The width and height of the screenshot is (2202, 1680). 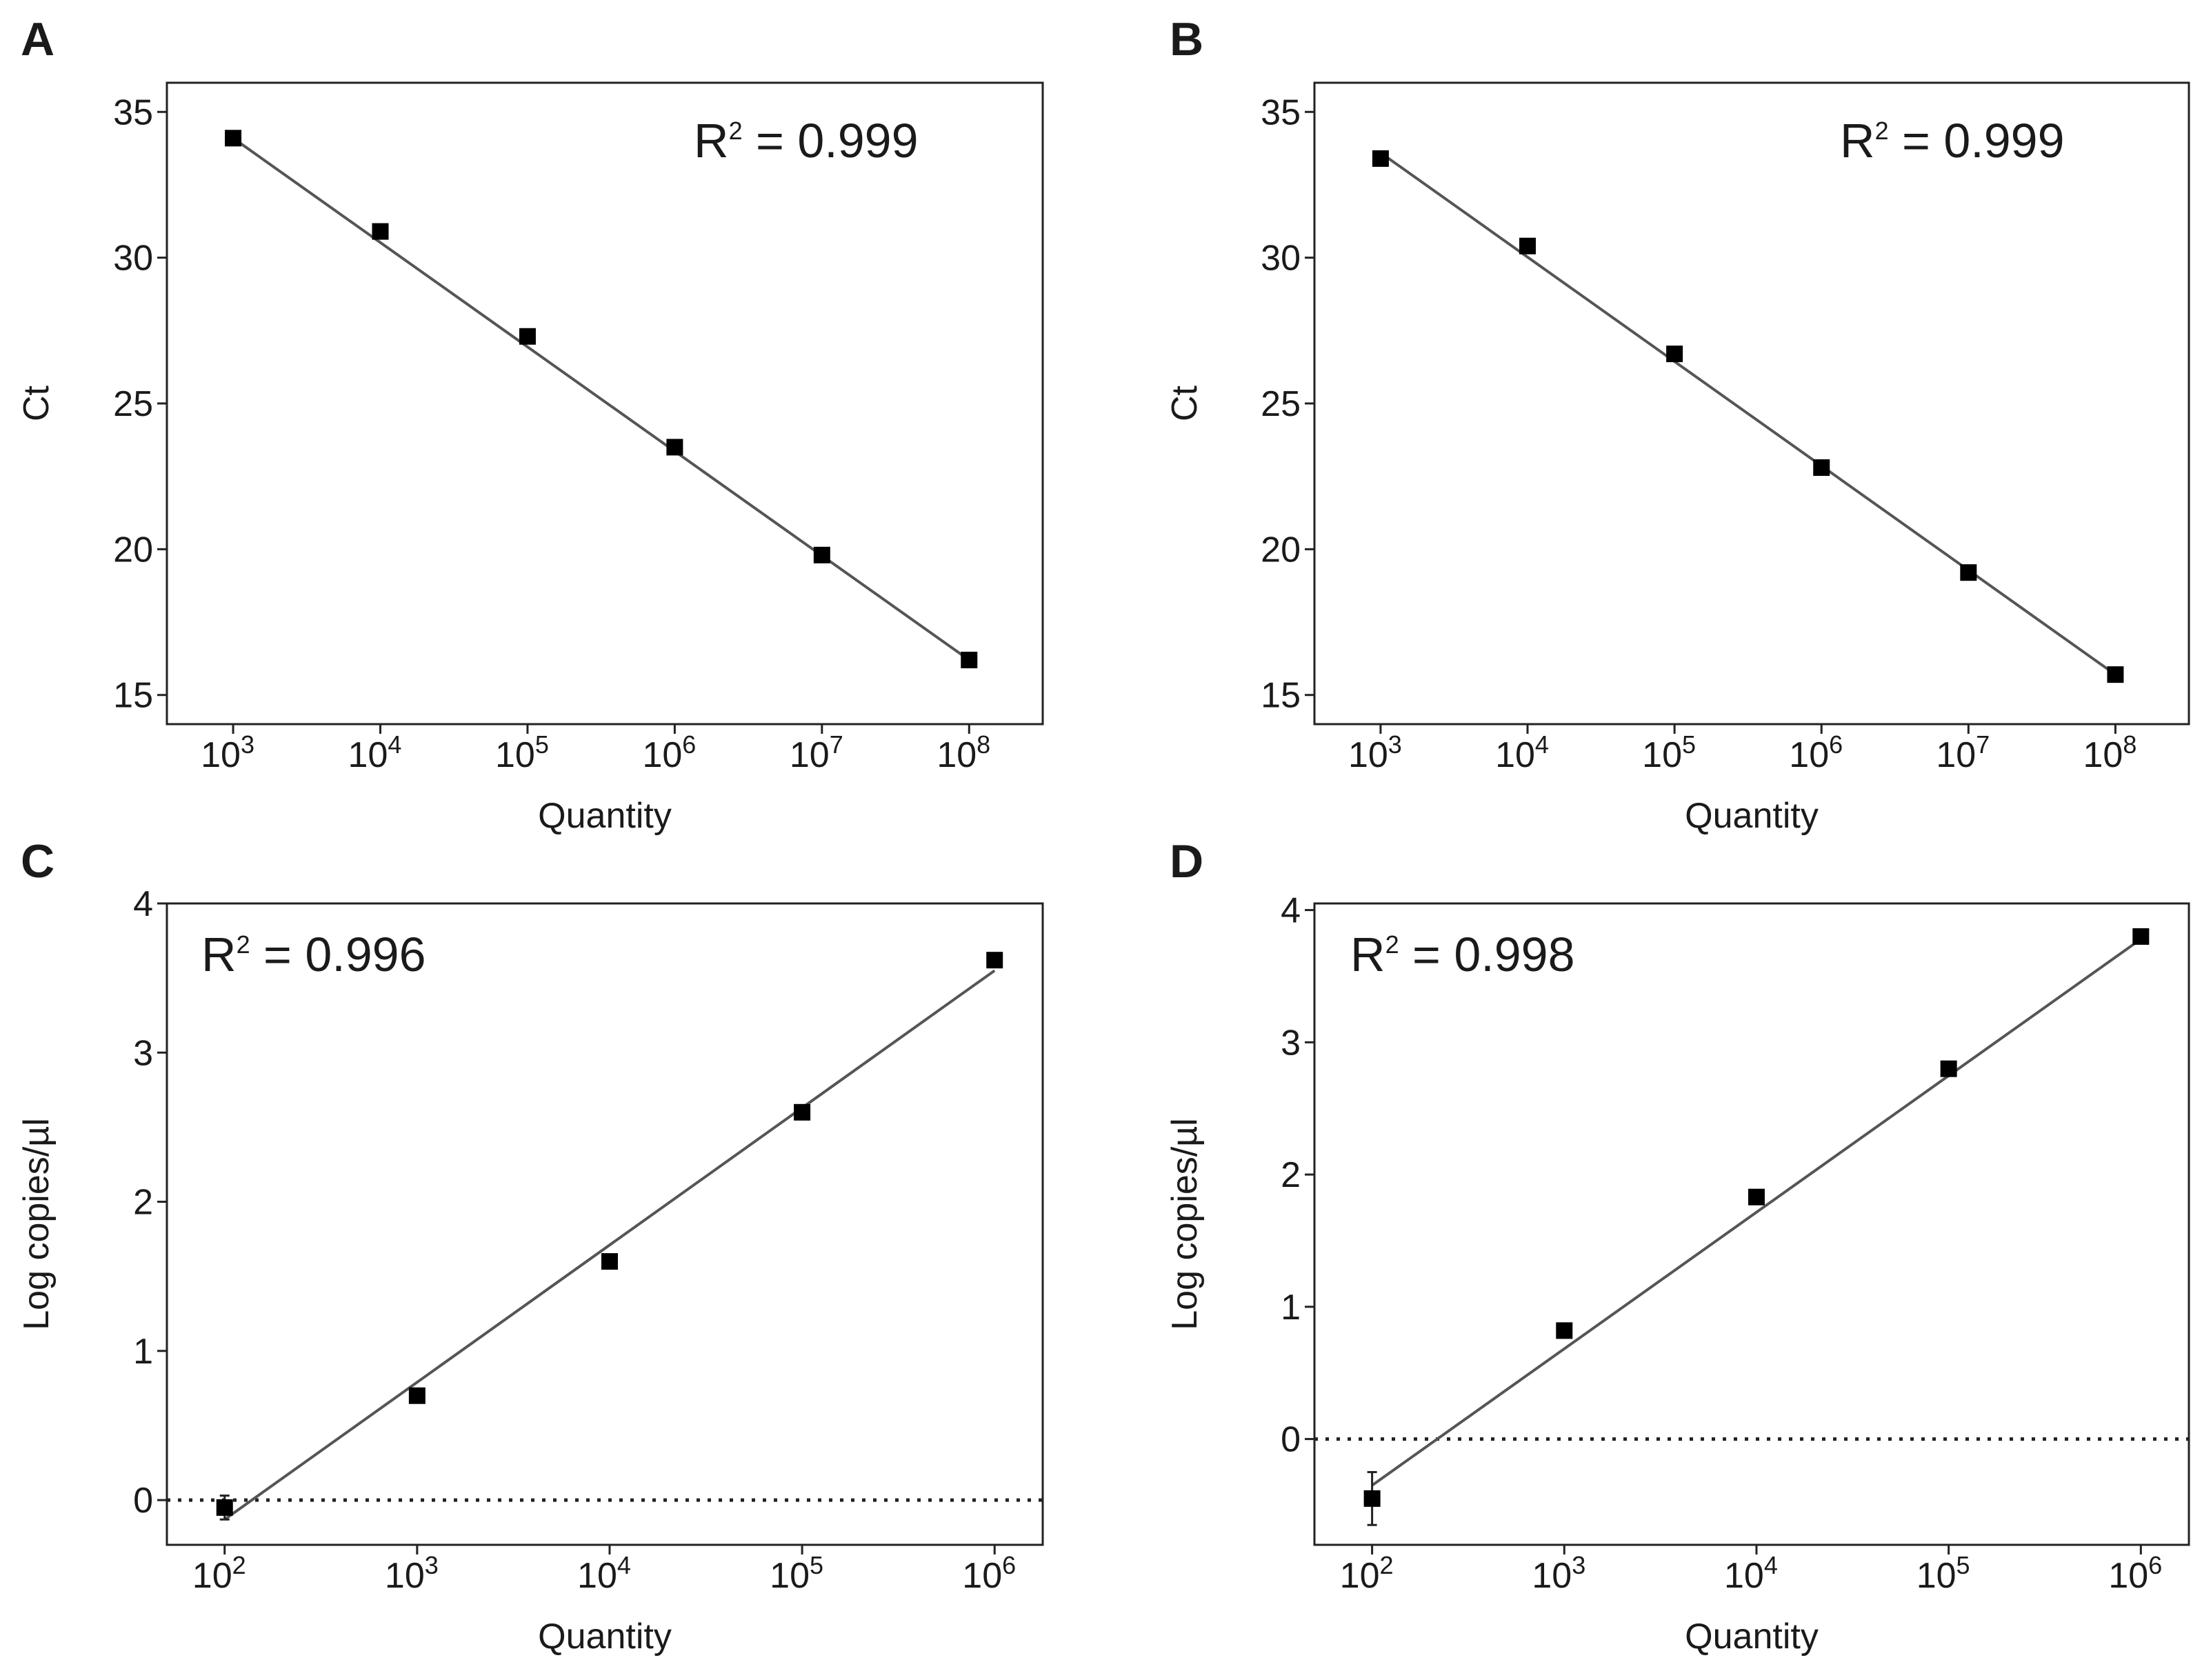 What do you see at coordinates (1186, 39) in the screenshot?
I see `panel-letter: B` at bounding box center [1186, 39].